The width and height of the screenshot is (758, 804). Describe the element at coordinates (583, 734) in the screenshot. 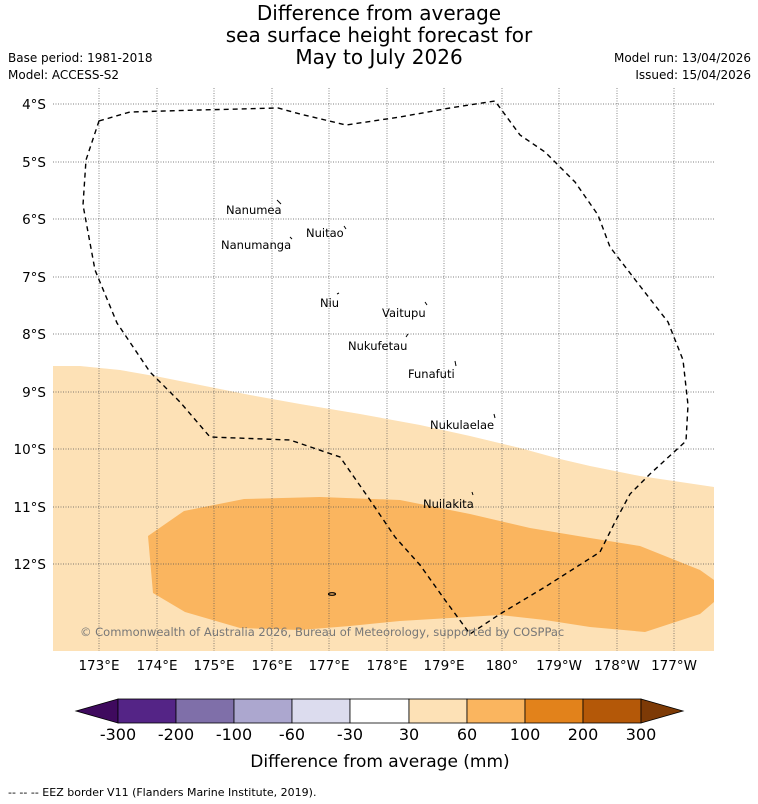

I see `colorbar-tick-label: 200` at that location.